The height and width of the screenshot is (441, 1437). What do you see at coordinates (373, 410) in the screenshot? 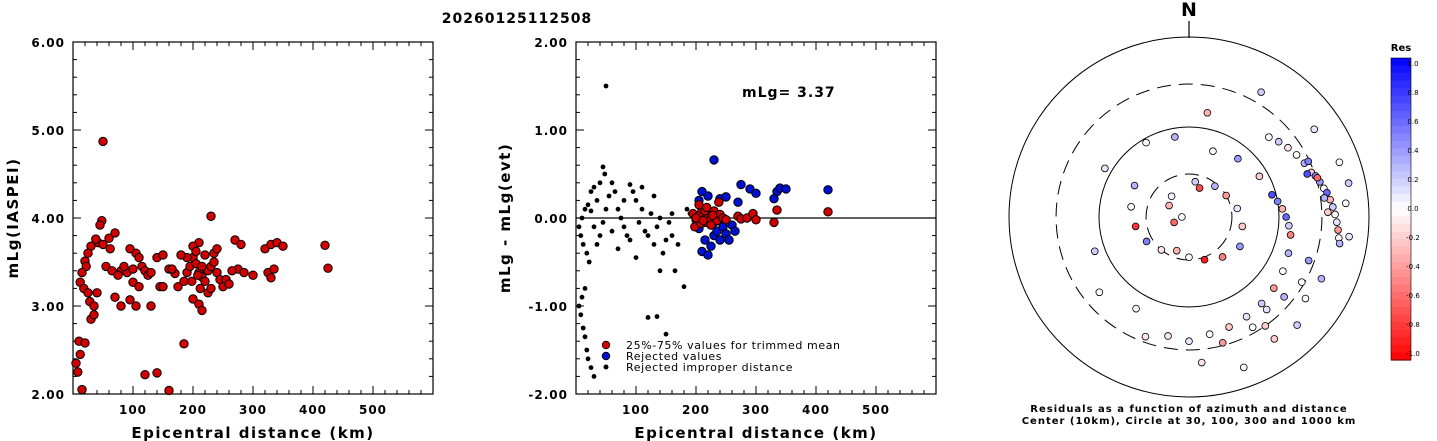
I see `x-tick-label: 500` at bounding box center [373, 410].